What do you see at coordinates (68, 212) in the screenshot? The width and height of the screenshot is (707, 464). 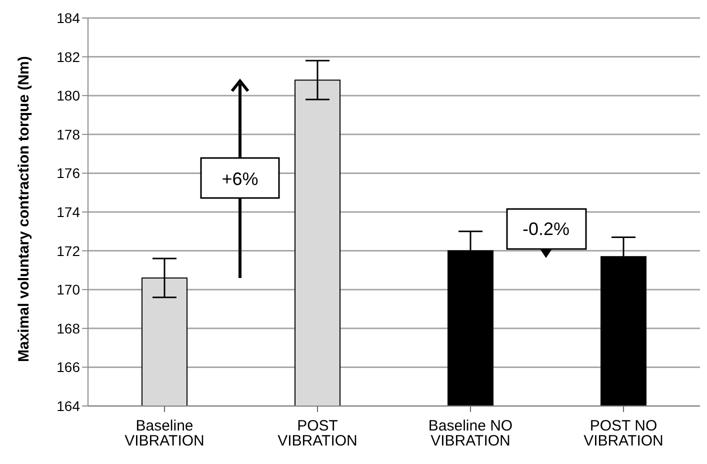 I see `y-tick-label: 174` at bounding box center [68, 212].